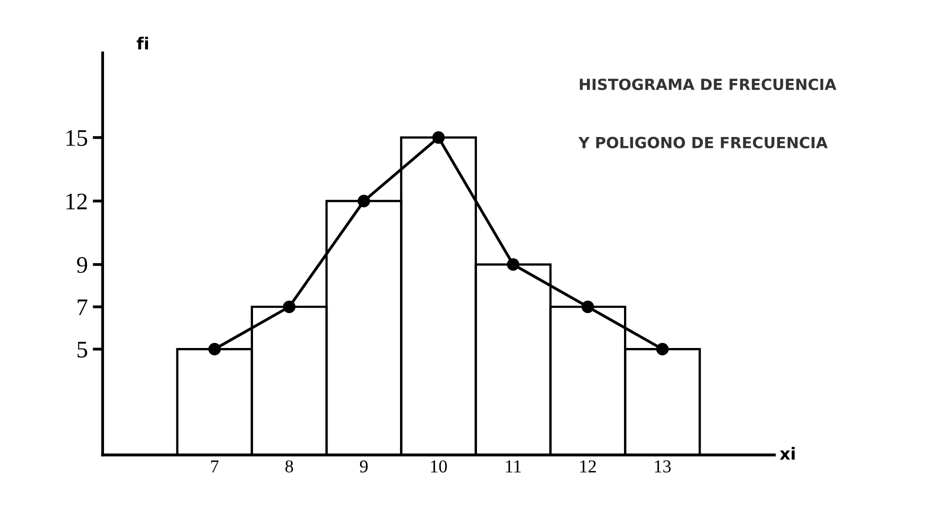 This screenshot has height=529, width=933. What do you see at coordinates (289, 466) in the screenshot?
I see `x-tick-label: 8` at bounding box center [289, 466].